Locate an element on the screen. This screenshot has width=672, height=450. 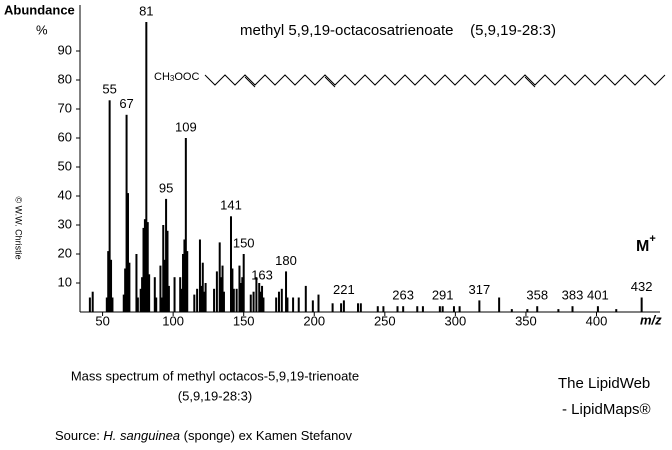
molecular-ion: M+ is located at coordinates (646, 244).